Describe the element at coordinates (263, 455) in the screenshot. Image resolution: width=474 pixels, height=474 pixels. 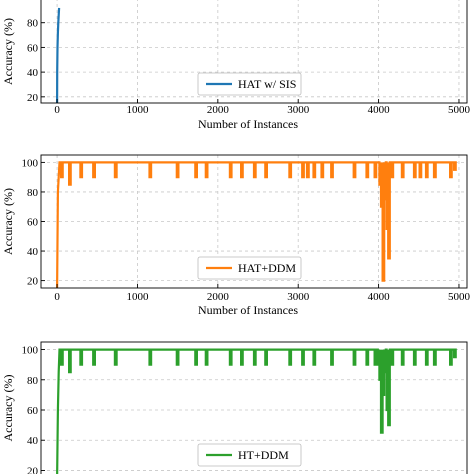
I see `legend-label: HT+DDM` at that location.